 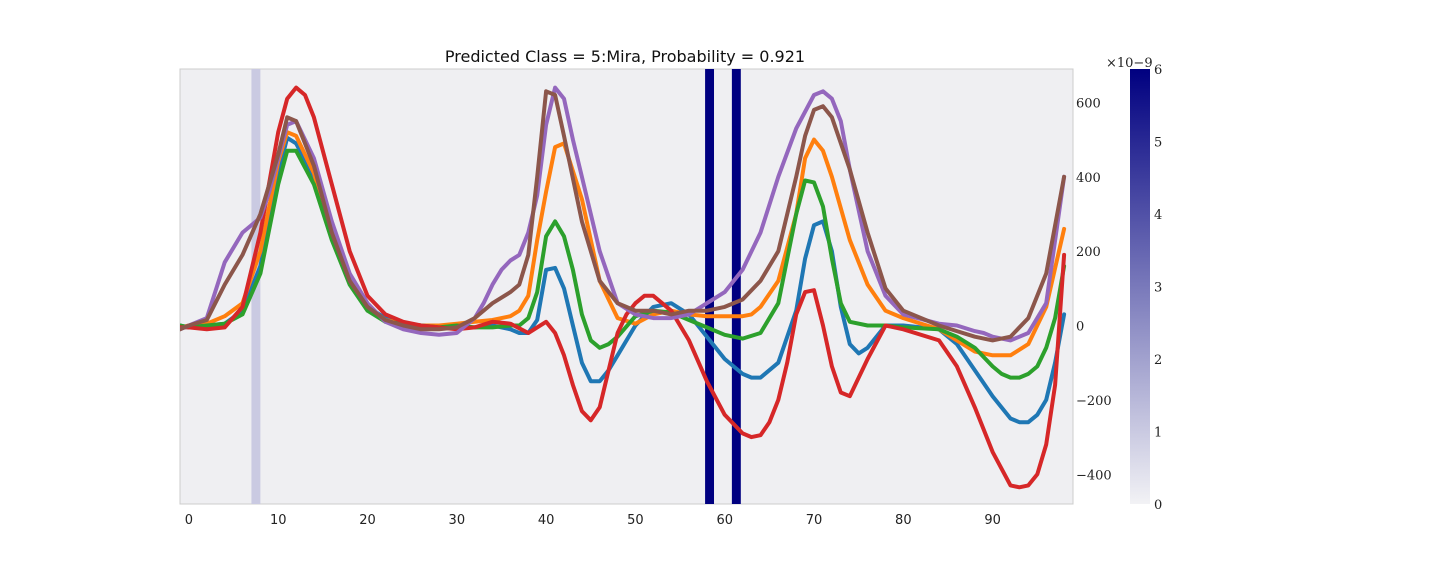 I want to click on y-axis-ticks: −400 −200 0 200 400 600, so click(x=1094, y=289).